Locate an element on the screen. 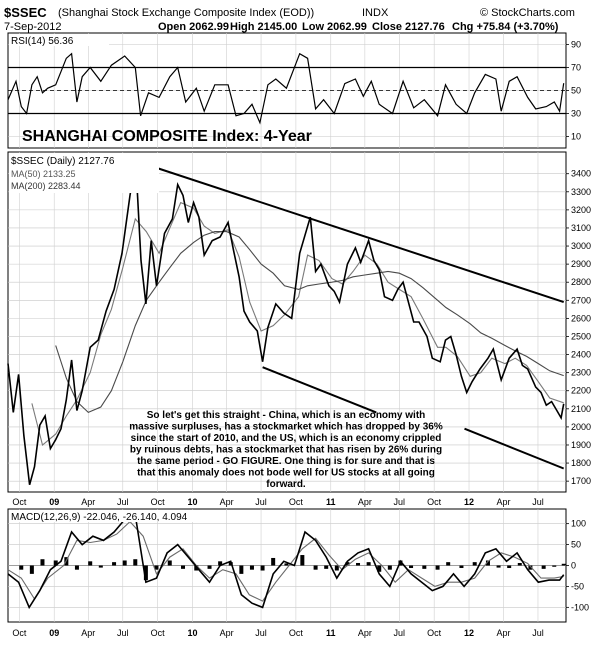  y-tick-label: 0 is located at coordinates (573, 566).